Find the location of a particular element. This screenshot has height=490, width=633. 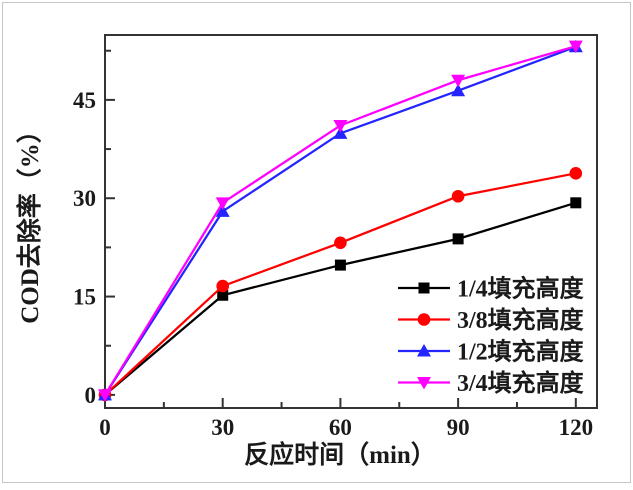

legend-label: 3/8填充高度 is located at coordinates (521, 320).